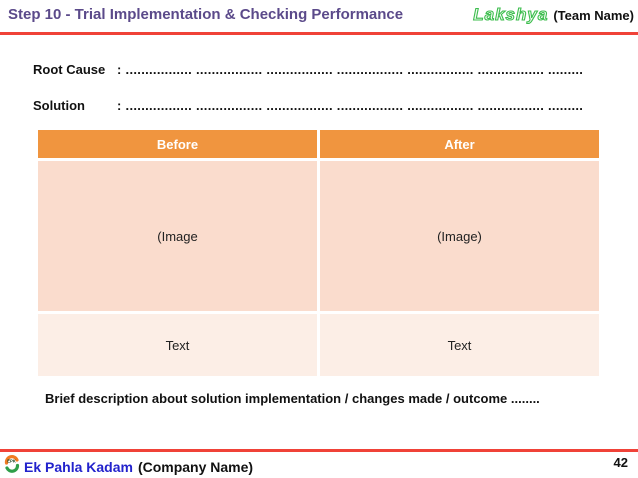 Image resolution: width=638 pixels, height=478 pixels. What do you see at coordinates (177, 144) in the screenshot?
I see `table-header-before: Before` at bounding box center [177, 144].